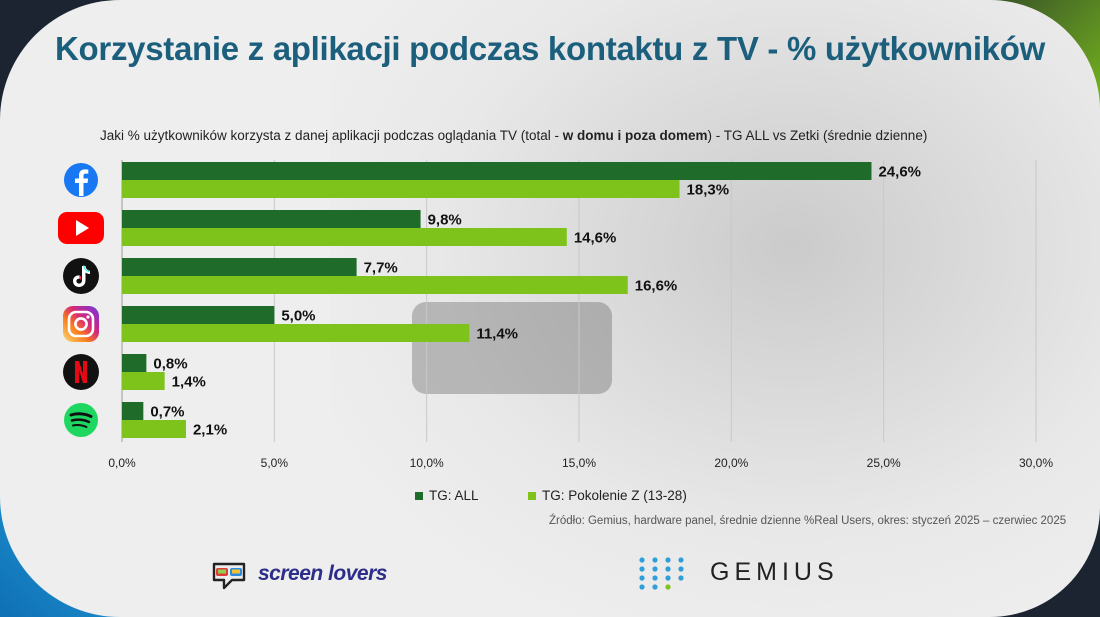 This screenshot has width=1100, height=617. Describe the element at coordinates (298, 316) in the screenshot. I see `data-label: 5,0%` at that location.